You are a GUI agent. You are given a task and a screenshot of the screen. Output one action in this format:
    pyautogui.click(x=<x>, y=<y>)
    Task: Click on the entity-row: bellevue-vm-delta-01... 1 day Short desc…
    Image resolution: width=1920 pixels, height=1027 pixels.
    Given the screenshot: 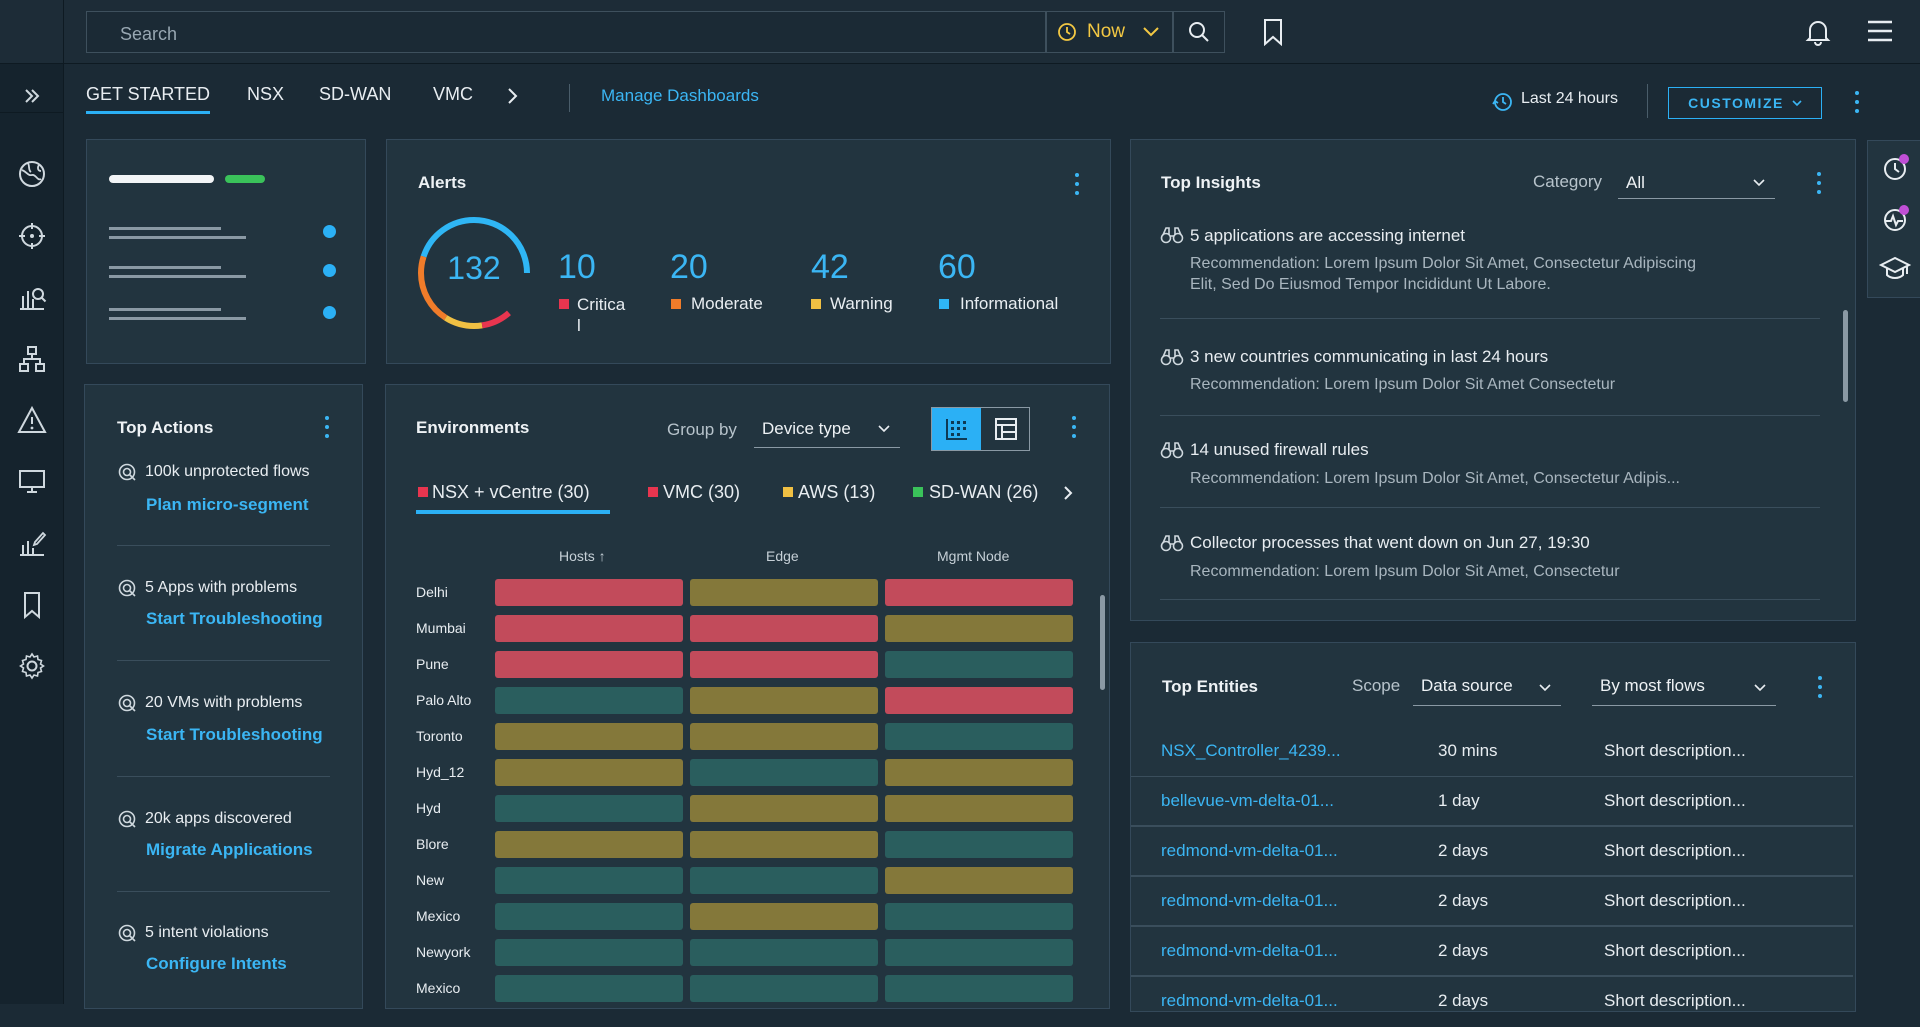 What is the action you would take?
    pyautogui.click(x=1492, y=802)
    